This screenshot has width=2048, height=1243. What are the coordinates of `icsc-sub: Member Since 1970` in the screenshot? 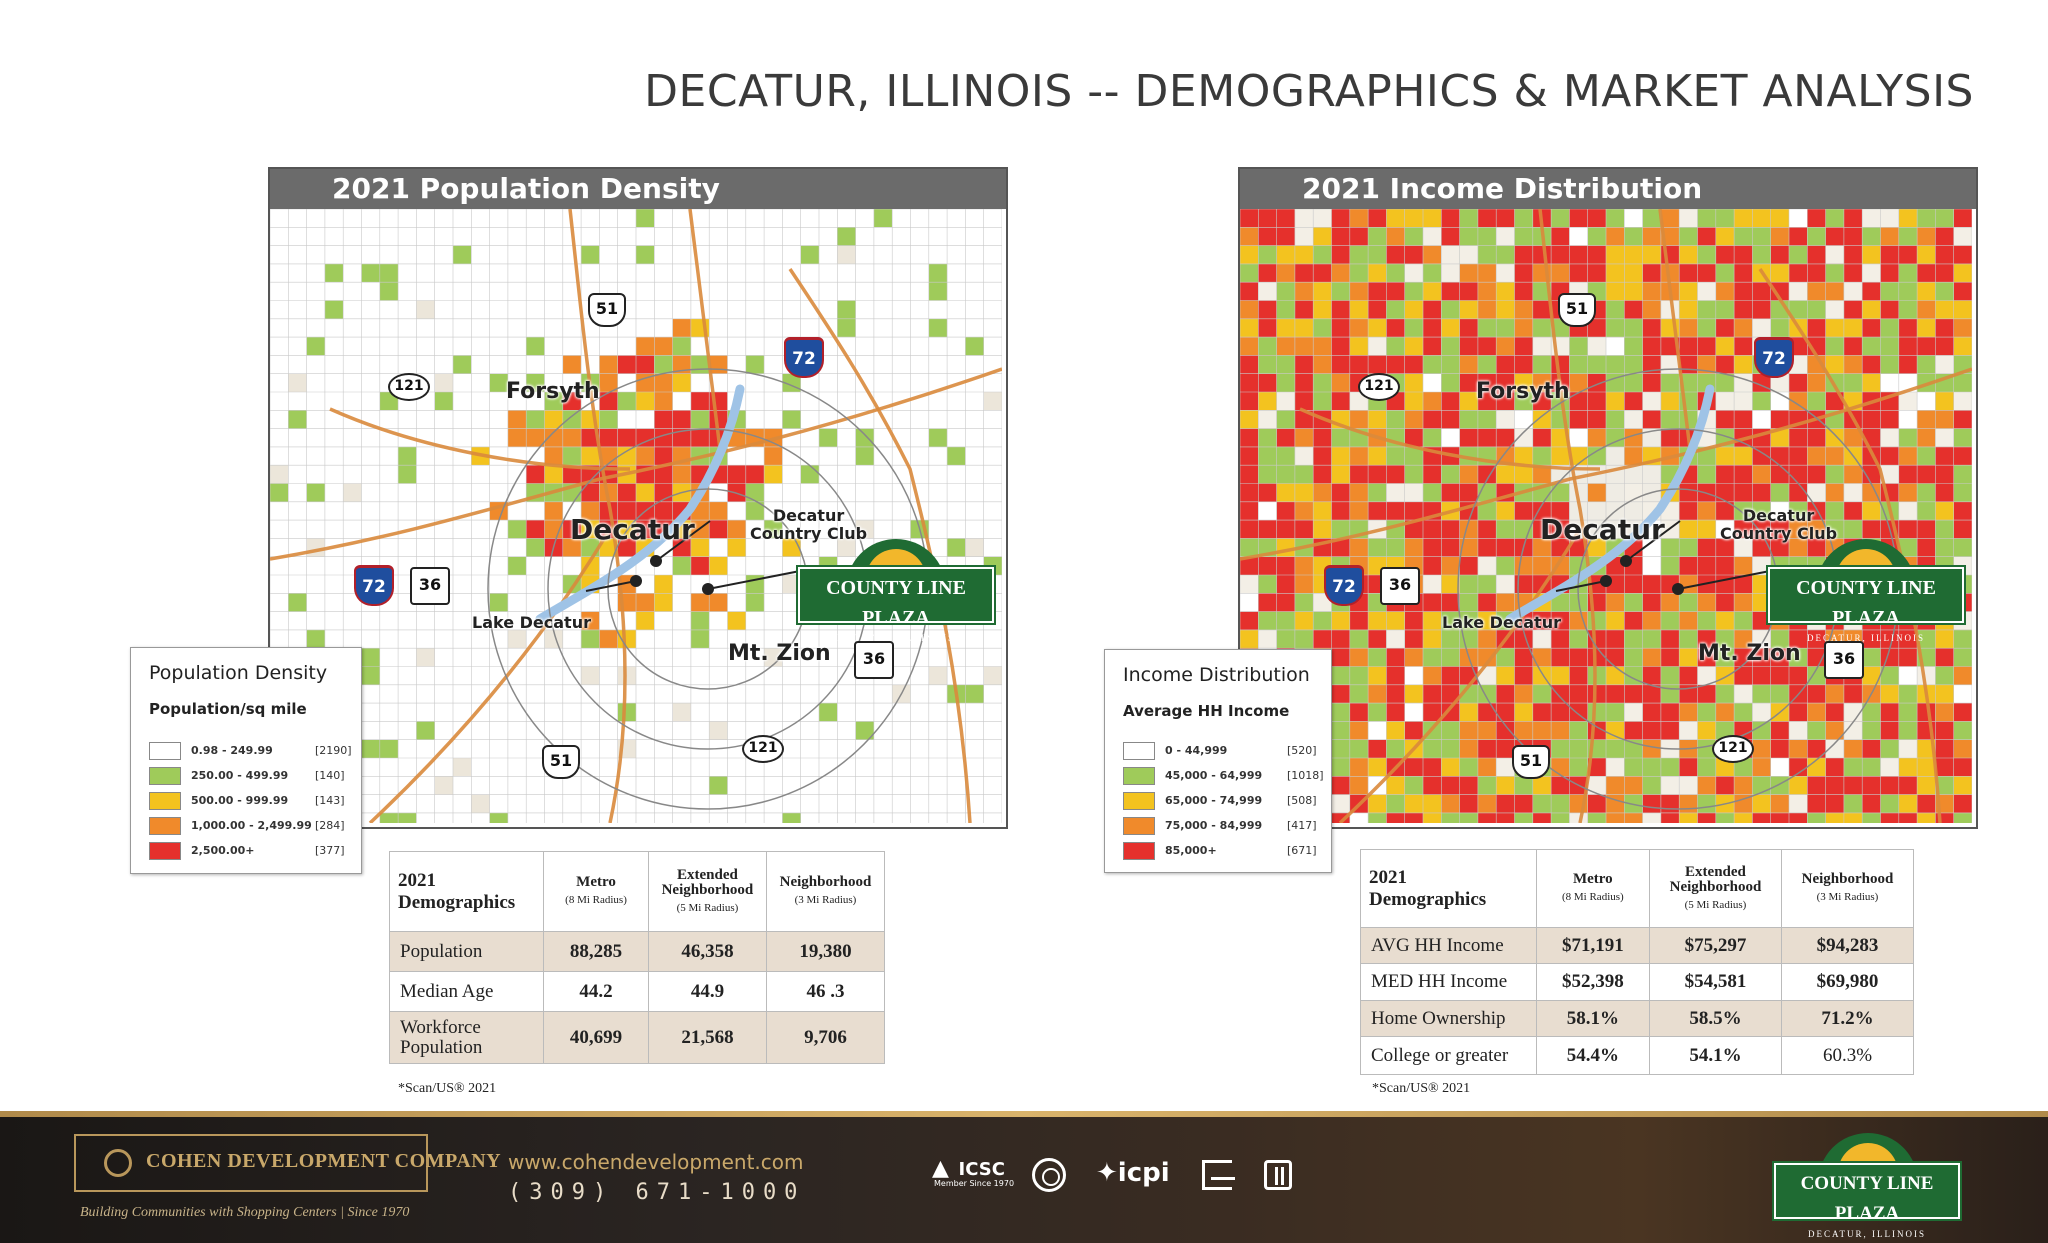 It's located at (974, 1183).